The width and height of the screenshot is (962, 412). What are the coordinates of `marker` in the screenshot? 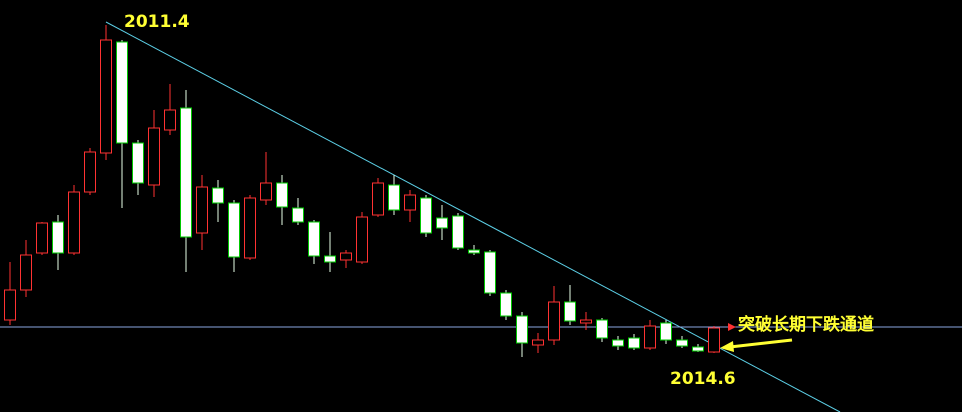 It's located at (732, 327).